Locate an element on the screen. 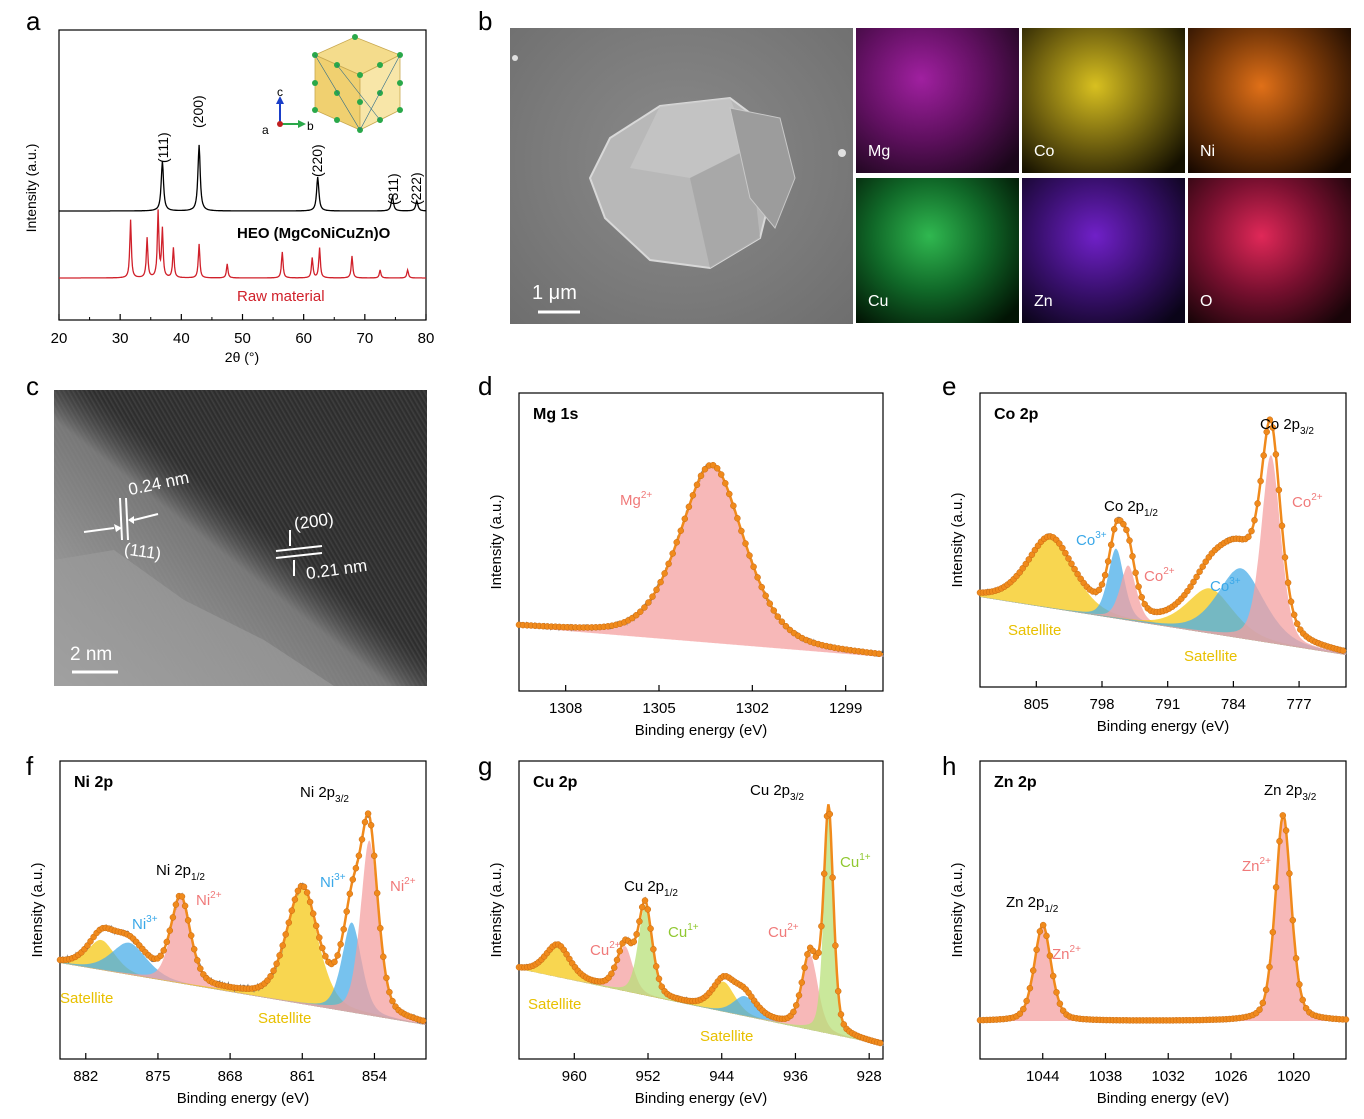 The height and width of the screenshot is (1119, 1364). xps-co3a-label: Co3+ is located at coordinates (1091, 539).